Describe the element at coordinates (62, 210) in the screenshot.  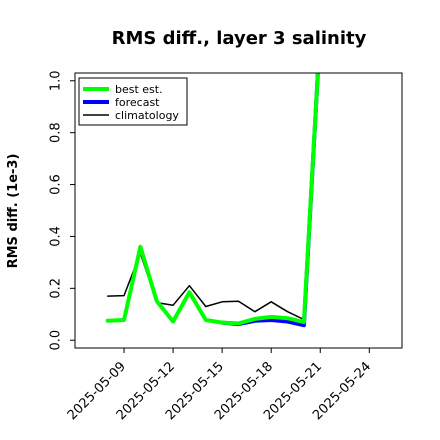
I see `y-axis-ticks: 0.0 0.2 0.4 0.6 0.8 1.0` at that location.